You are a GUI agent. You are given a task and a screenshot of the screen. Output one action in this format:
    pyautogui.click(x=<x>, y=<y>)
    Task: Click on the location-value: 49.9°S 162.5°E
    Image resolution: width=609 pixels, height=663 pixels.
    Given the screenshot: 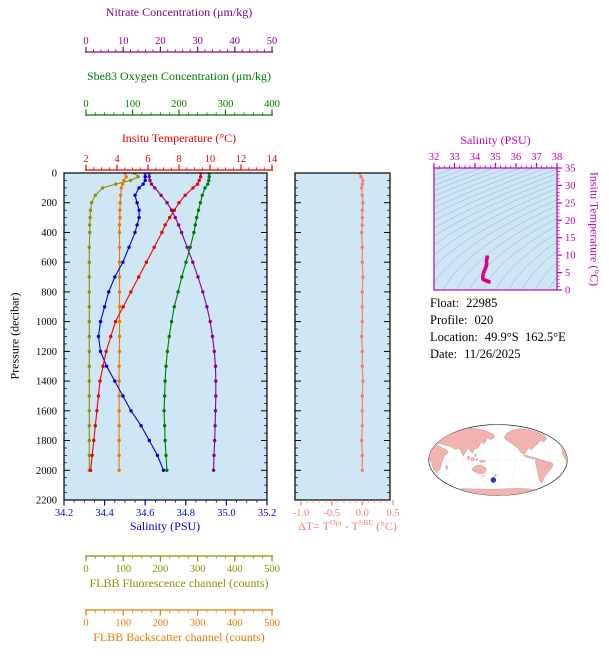 What is the action you would take?
    pyautogui.click(x=525, y=337)
    